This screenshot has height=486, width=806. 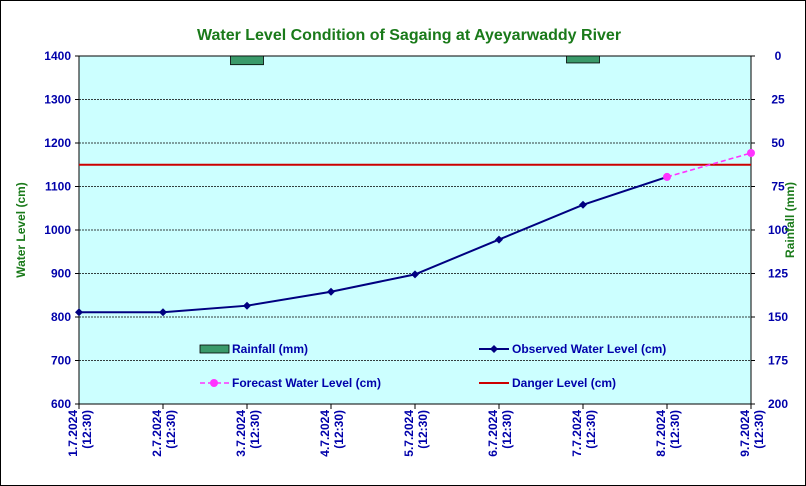 I want to click on x-tick-label-line: 2.7.2024, so click(x=157, y=433).